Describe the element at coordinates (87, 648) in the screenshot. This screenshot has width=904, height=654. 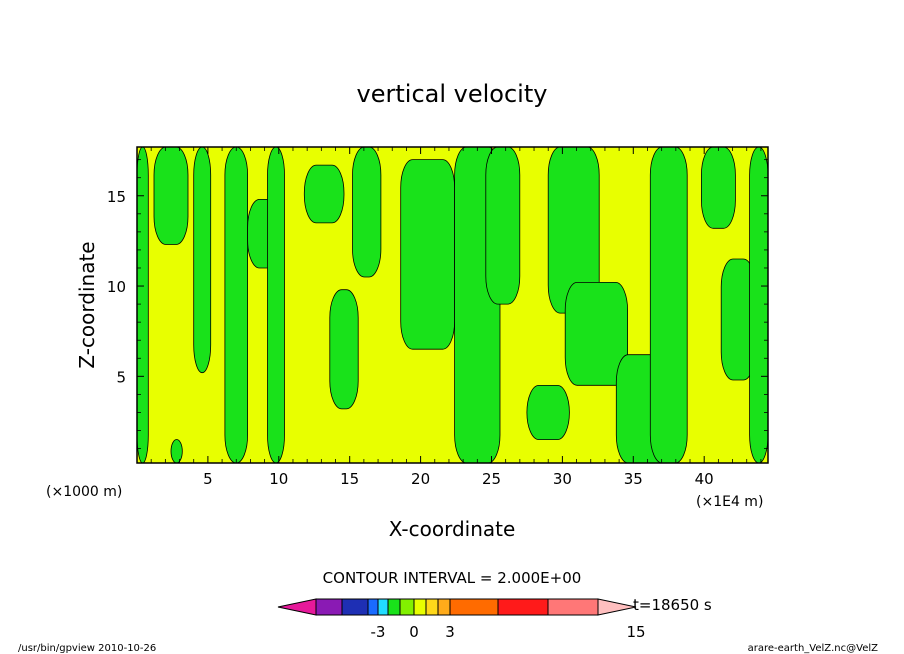
I see `footer-left: /usr/bin/gpview 2010-10-26` at that location.